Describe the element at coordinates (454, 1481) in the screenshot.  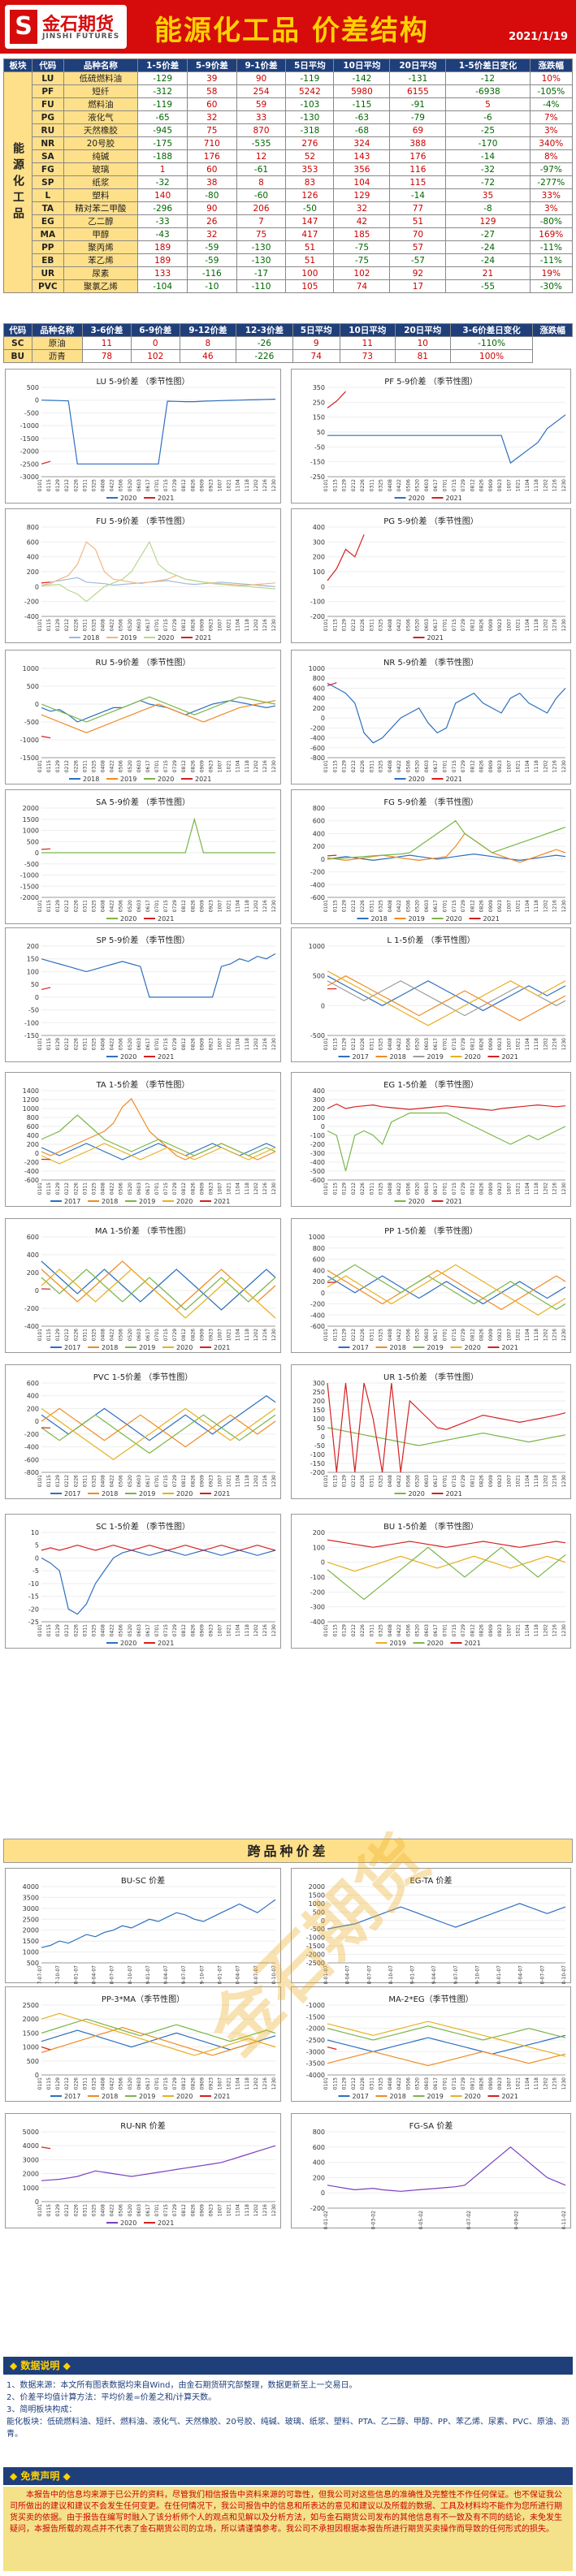
I see `x-tick-label: 0715` at that location.